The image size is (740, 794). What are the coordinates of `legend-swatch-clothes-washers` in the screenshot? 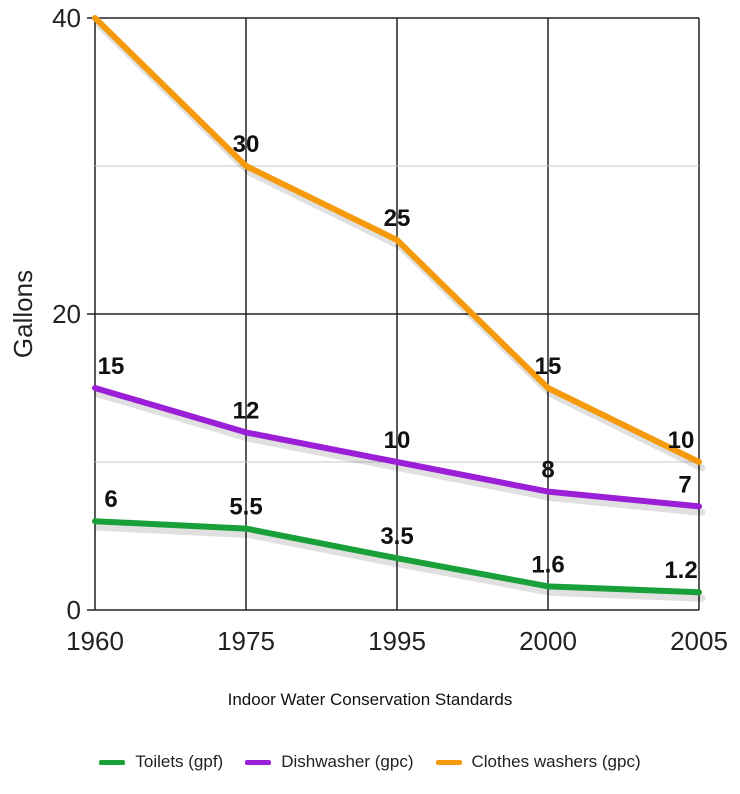 It's located at (448, 762).